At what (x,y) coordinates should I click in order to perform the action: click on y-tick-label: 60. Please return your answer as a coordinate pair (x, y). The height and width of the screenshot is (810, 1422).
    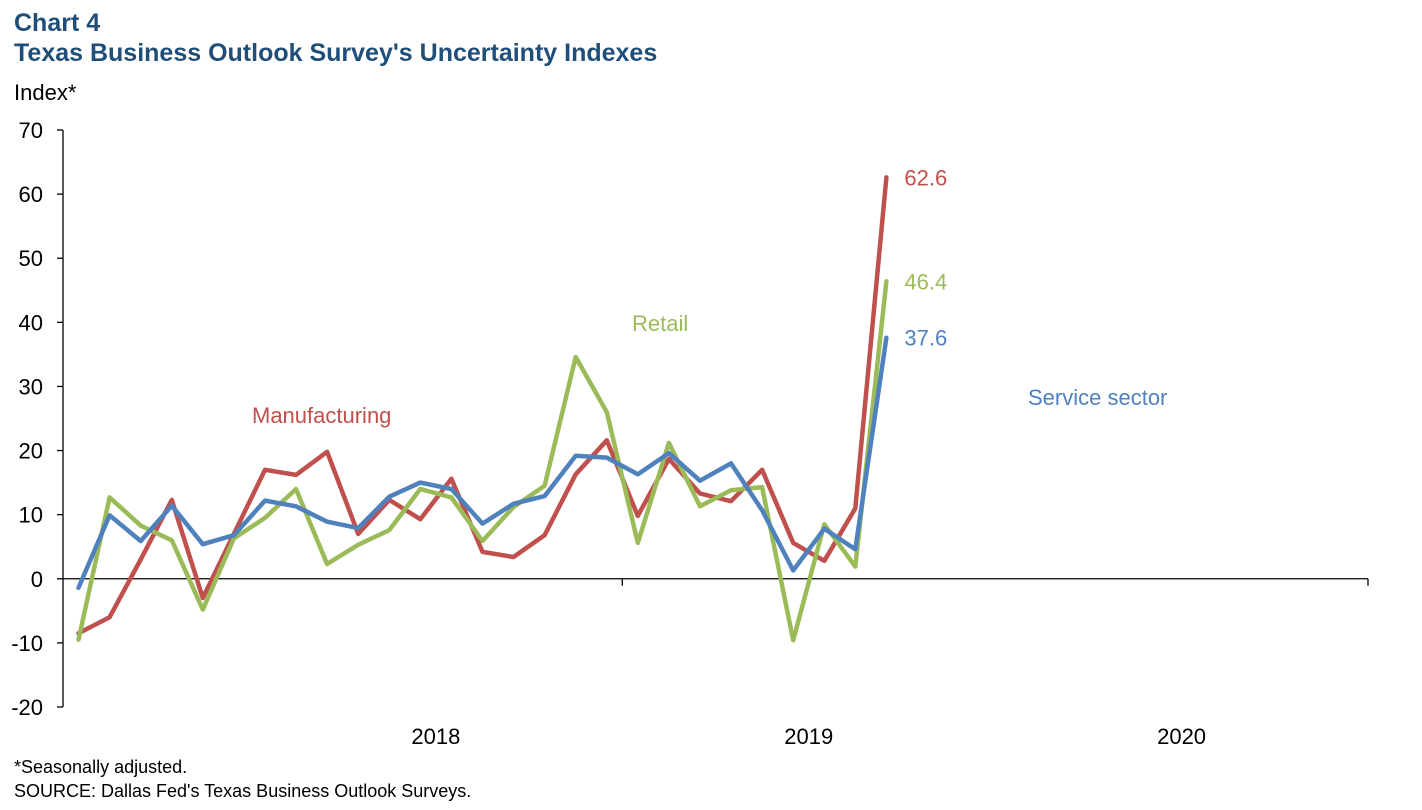
    Looking at the image, I should click on (31, 194).